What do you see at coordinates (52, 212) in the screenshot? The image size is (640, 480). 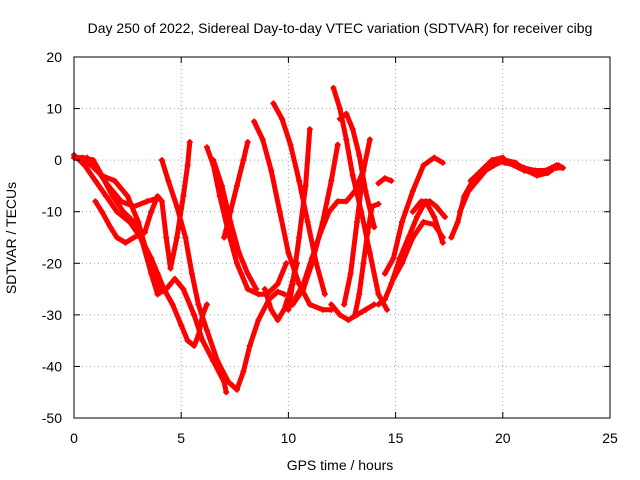 I see `y-tick-label: -10` at bounding box center [52, 212].